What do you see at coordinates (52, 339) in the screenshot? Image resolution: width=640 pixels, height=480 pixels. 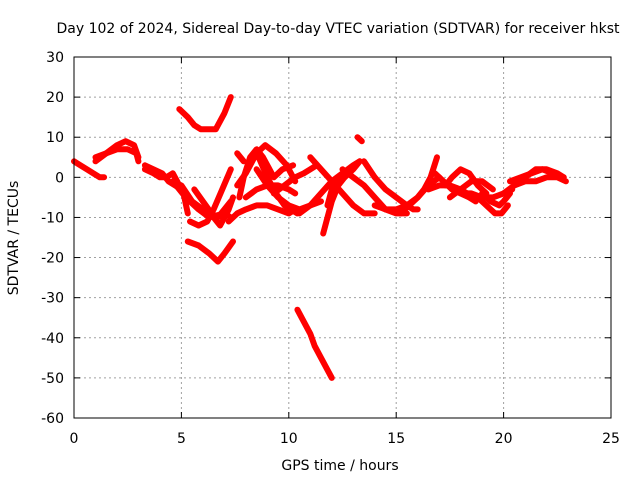 I see `y-tick-label: -40` at bounding box center [52, 339].